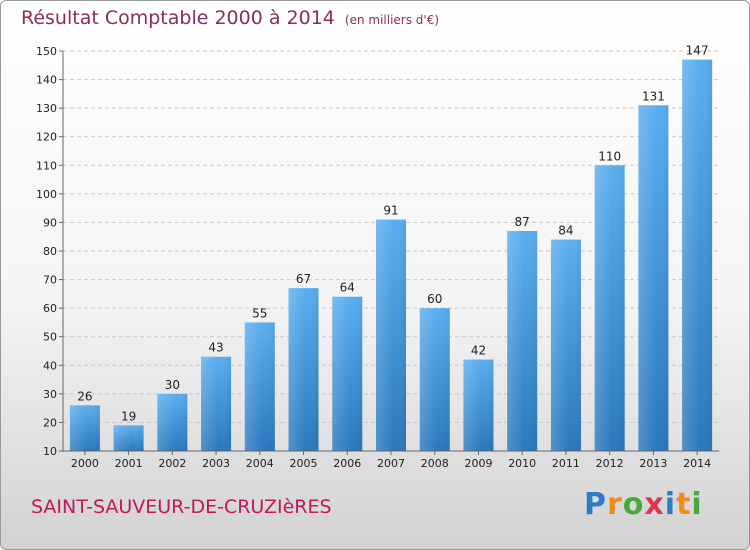 The width and height of the screenshot is (750, 550). I want to click on x-tick-label: 2012, so click(610, 463).